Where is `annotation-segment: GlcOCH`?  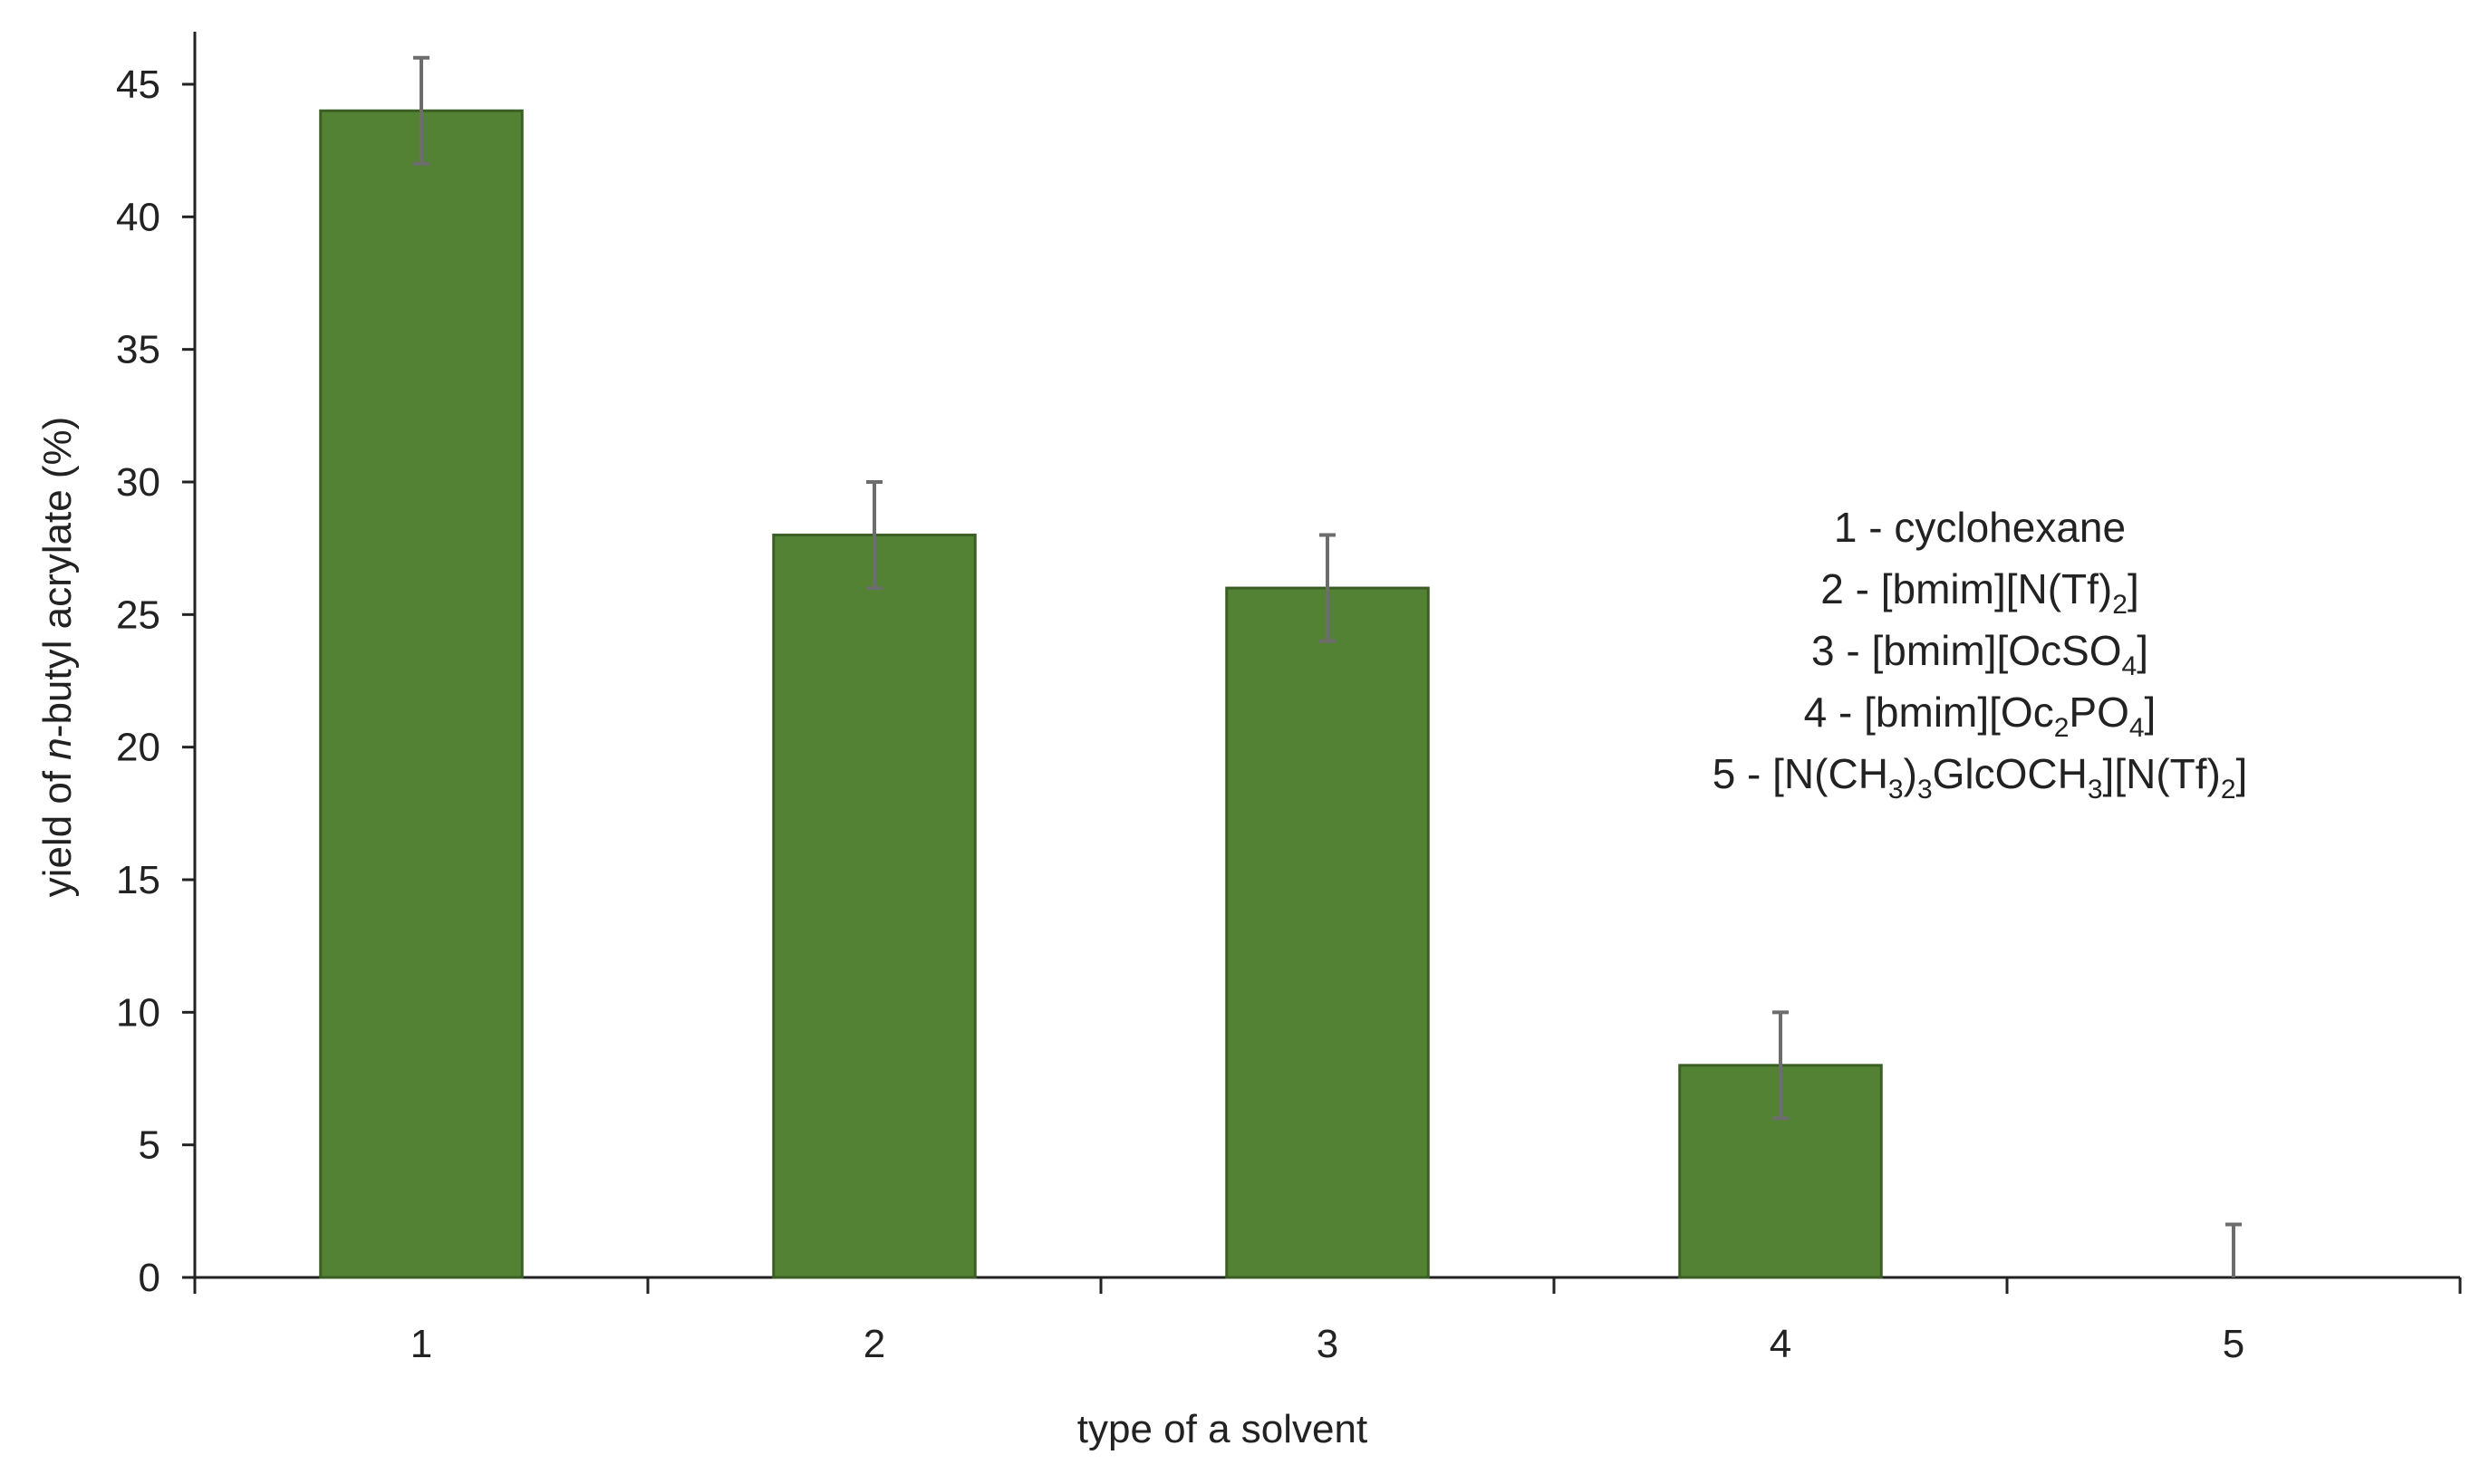 annotation-segment: GlcOCH is located at coordinates (2010, 774).